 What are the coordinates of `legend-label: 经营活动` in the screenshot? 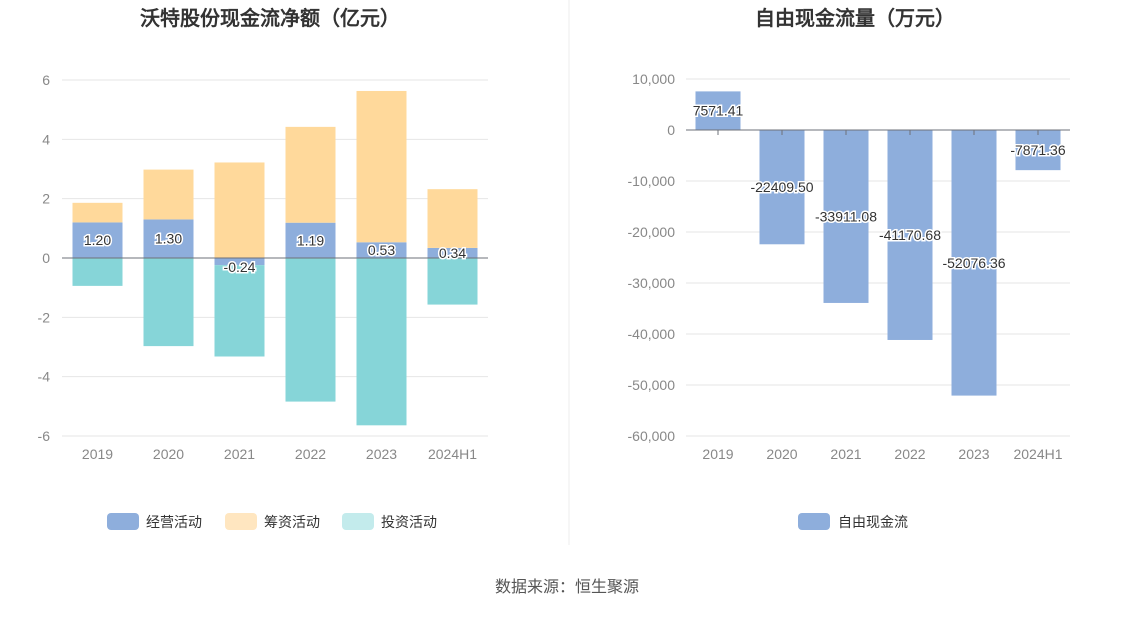 It's located at (174, 522).